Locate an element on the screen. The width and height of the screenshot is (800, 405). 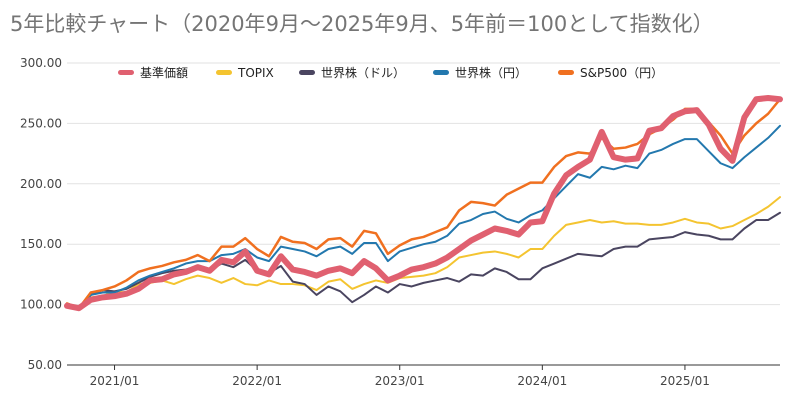
x-tick-label: 2025/01 is located at coordinates (685, 381).